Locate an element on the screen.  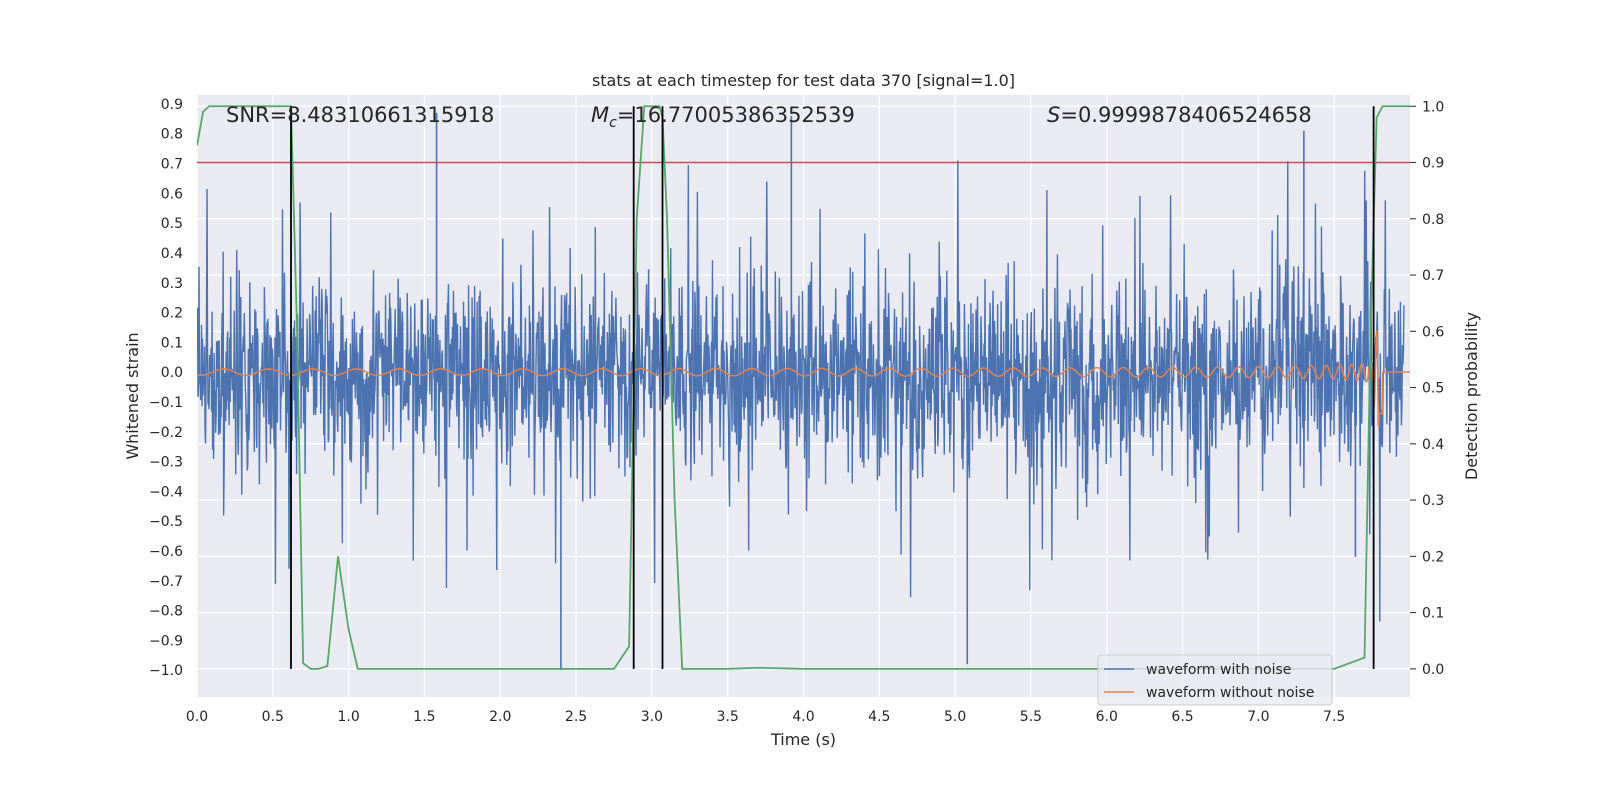
x-tick-label: 0.5 is located at coordinates (273, 717).